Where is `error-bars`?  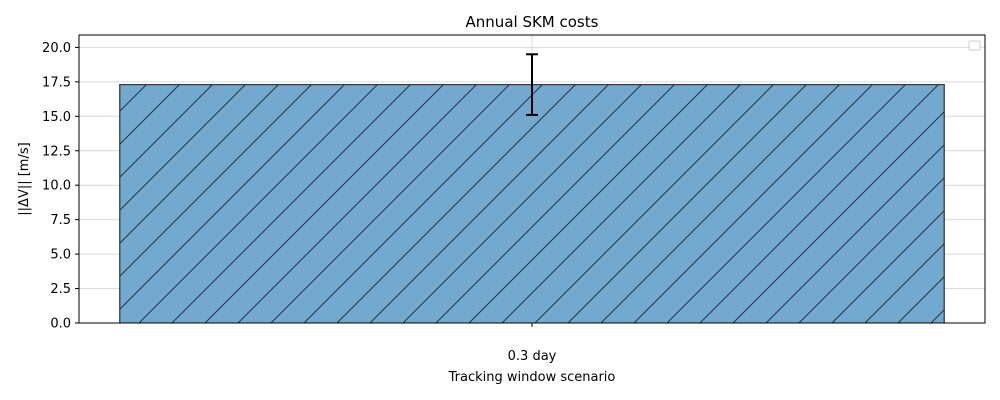
error-bars is located at coordinates (532, 84).